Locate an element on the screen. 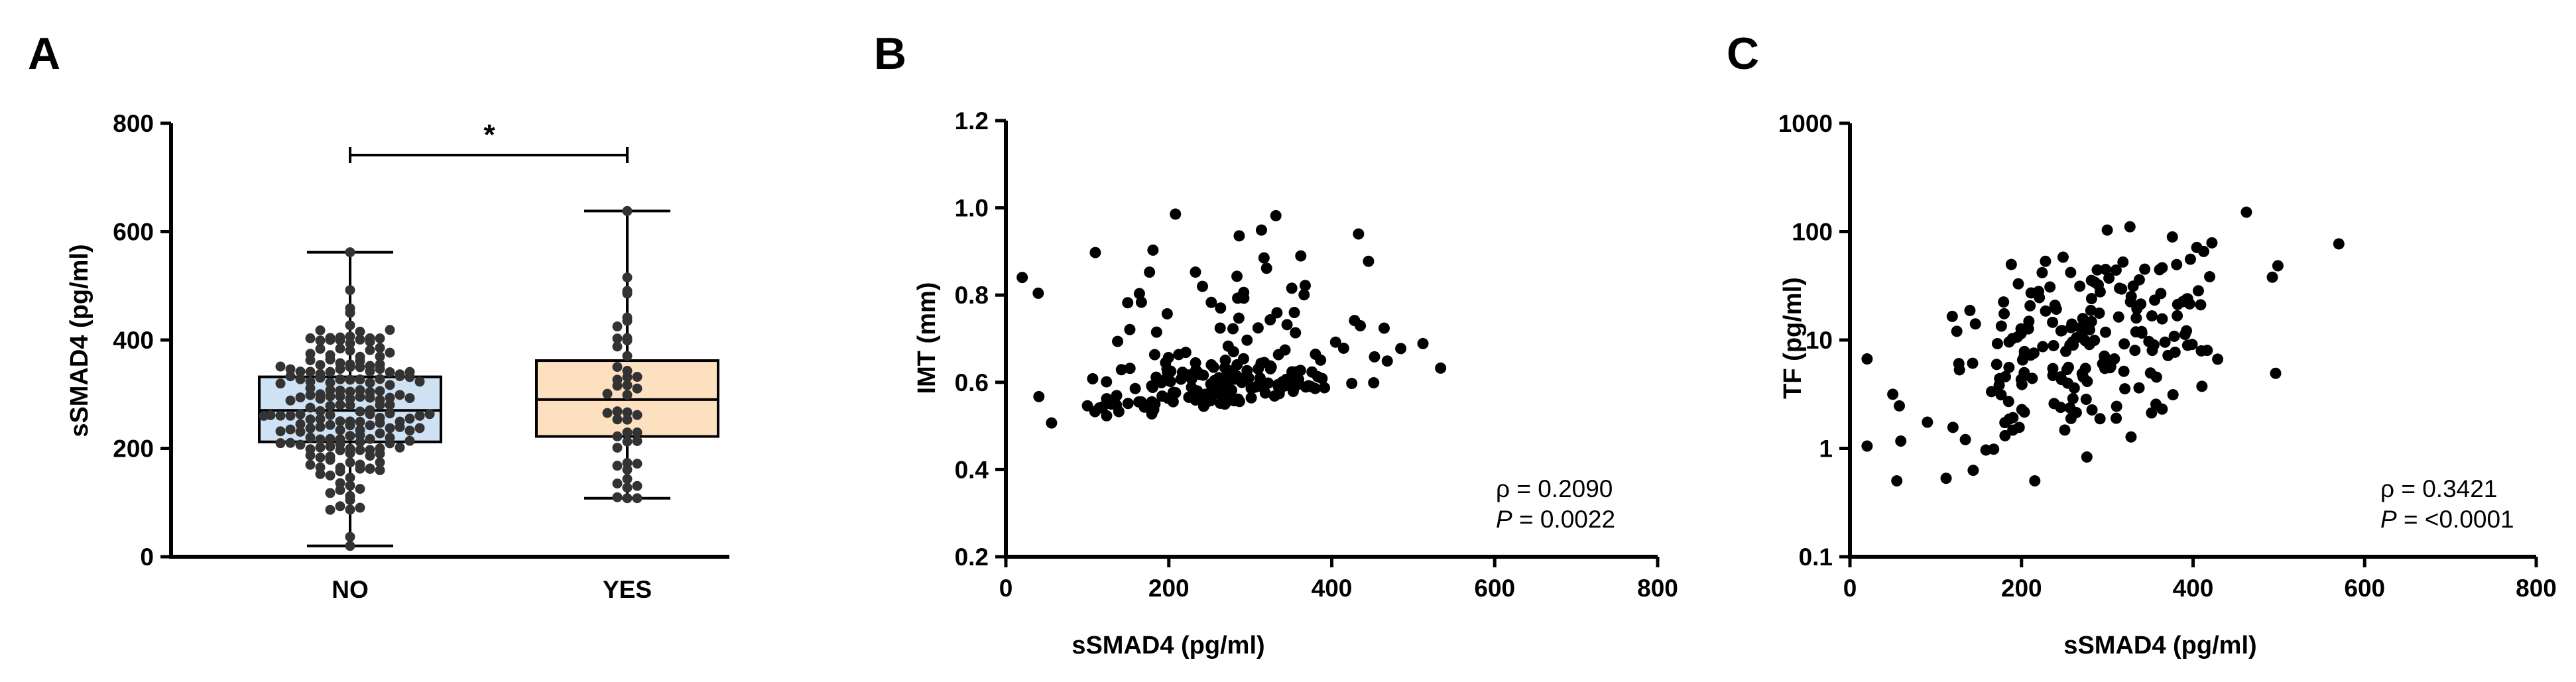  y-tick-label: 0.8 is located at coordinates (972, 296).